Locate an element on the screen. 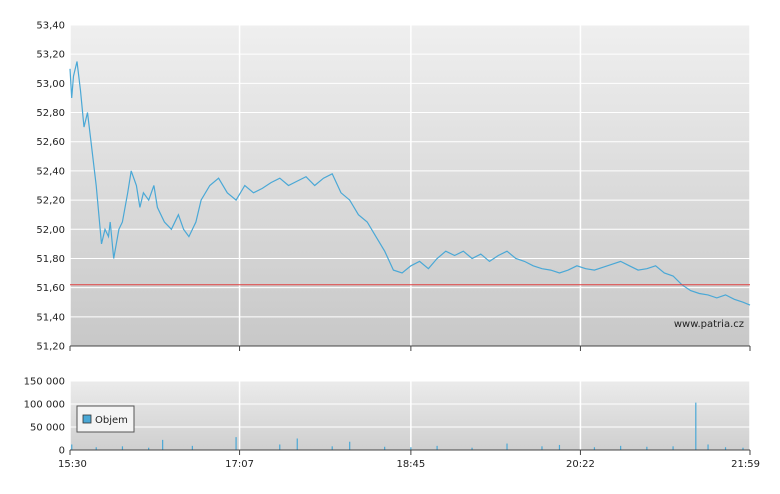  volume-plot-background is located at coordinates (410, 415).